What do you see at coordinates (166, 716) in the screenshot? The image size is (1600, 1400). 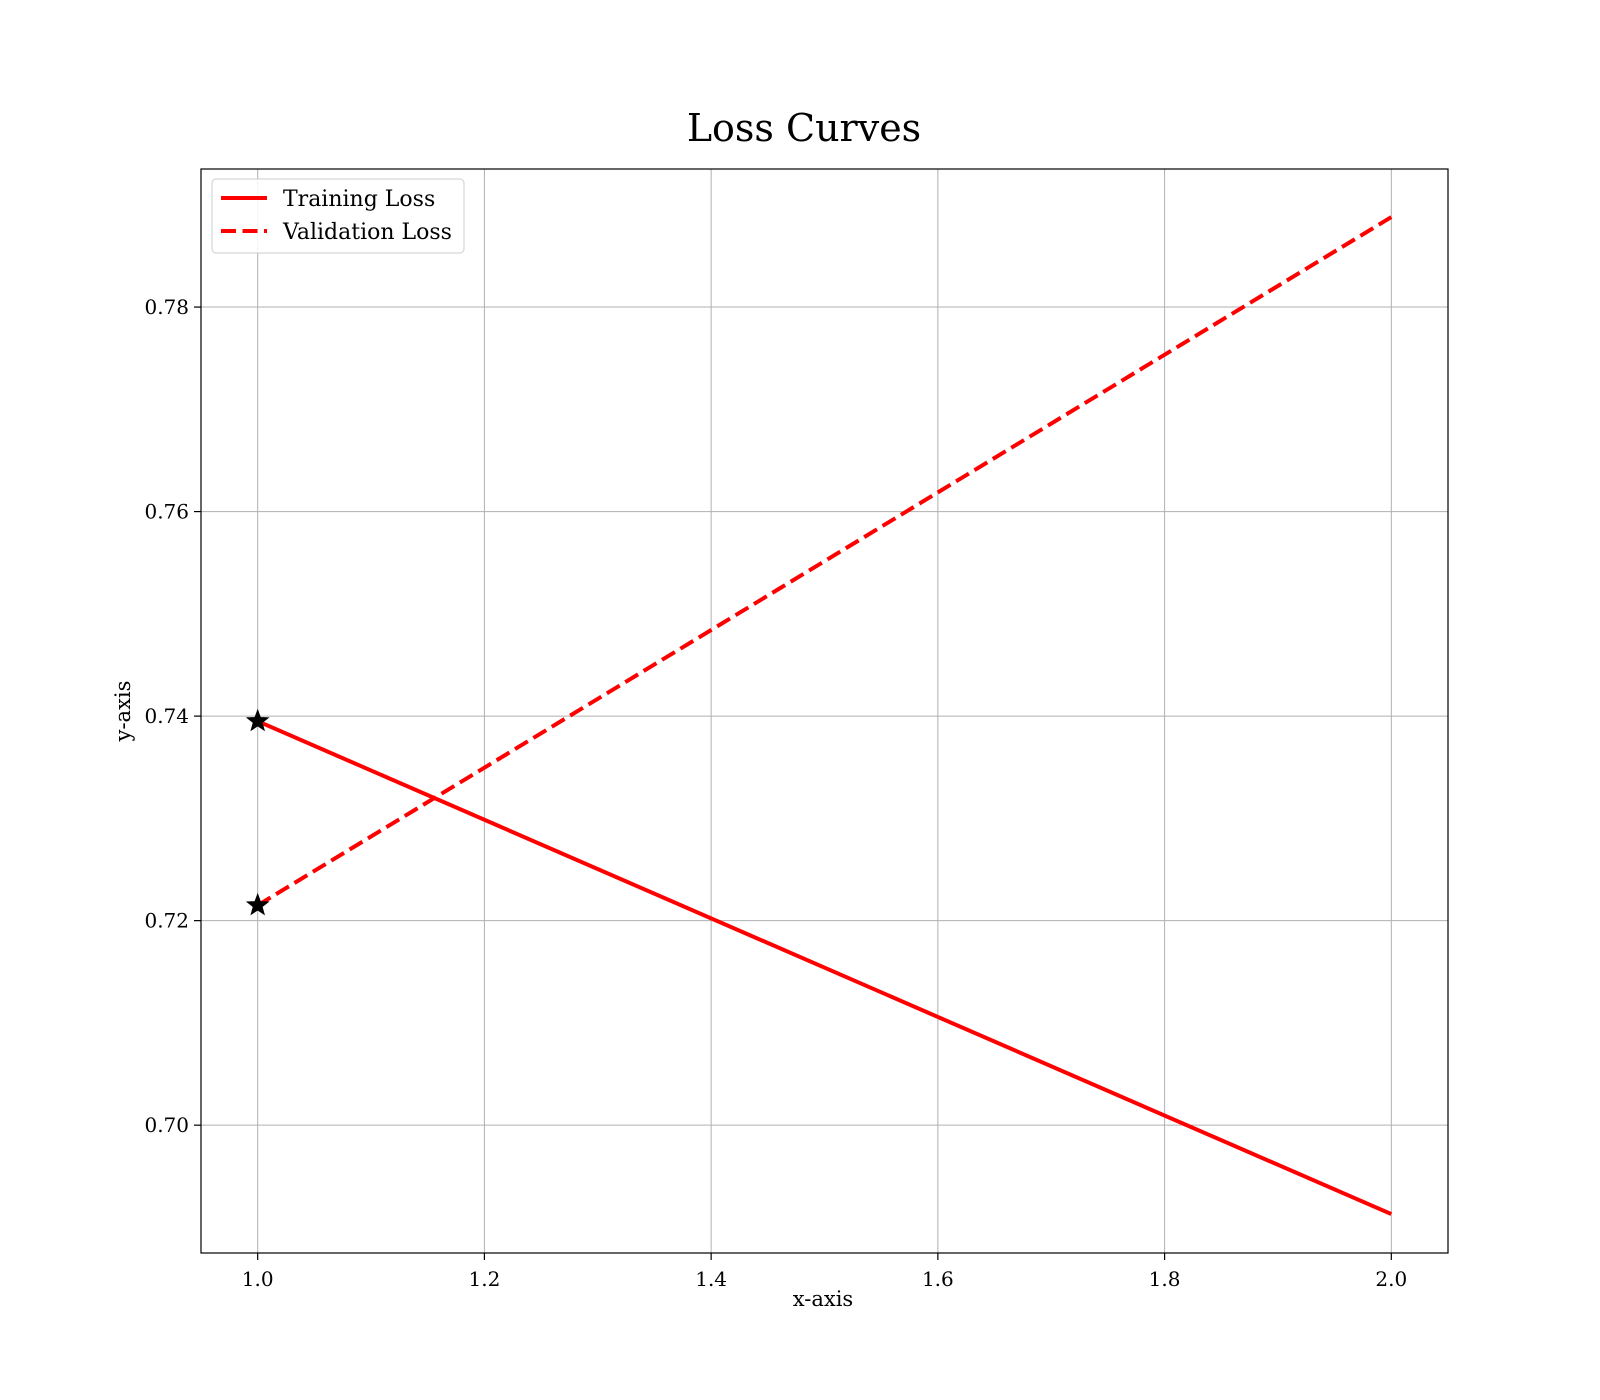 I see `y-tick-label-2: 0.74` at bounding box center [166, 716].